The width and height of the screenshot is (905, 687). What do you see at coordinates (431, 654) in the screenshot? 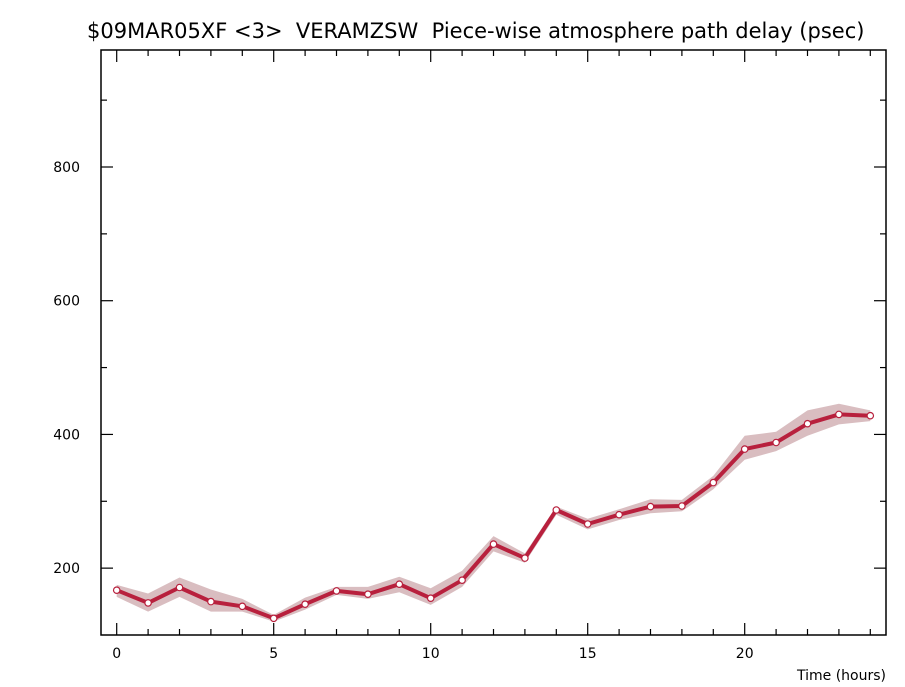
I see `x-tick-label: 10` at bounding box center [431, 654].